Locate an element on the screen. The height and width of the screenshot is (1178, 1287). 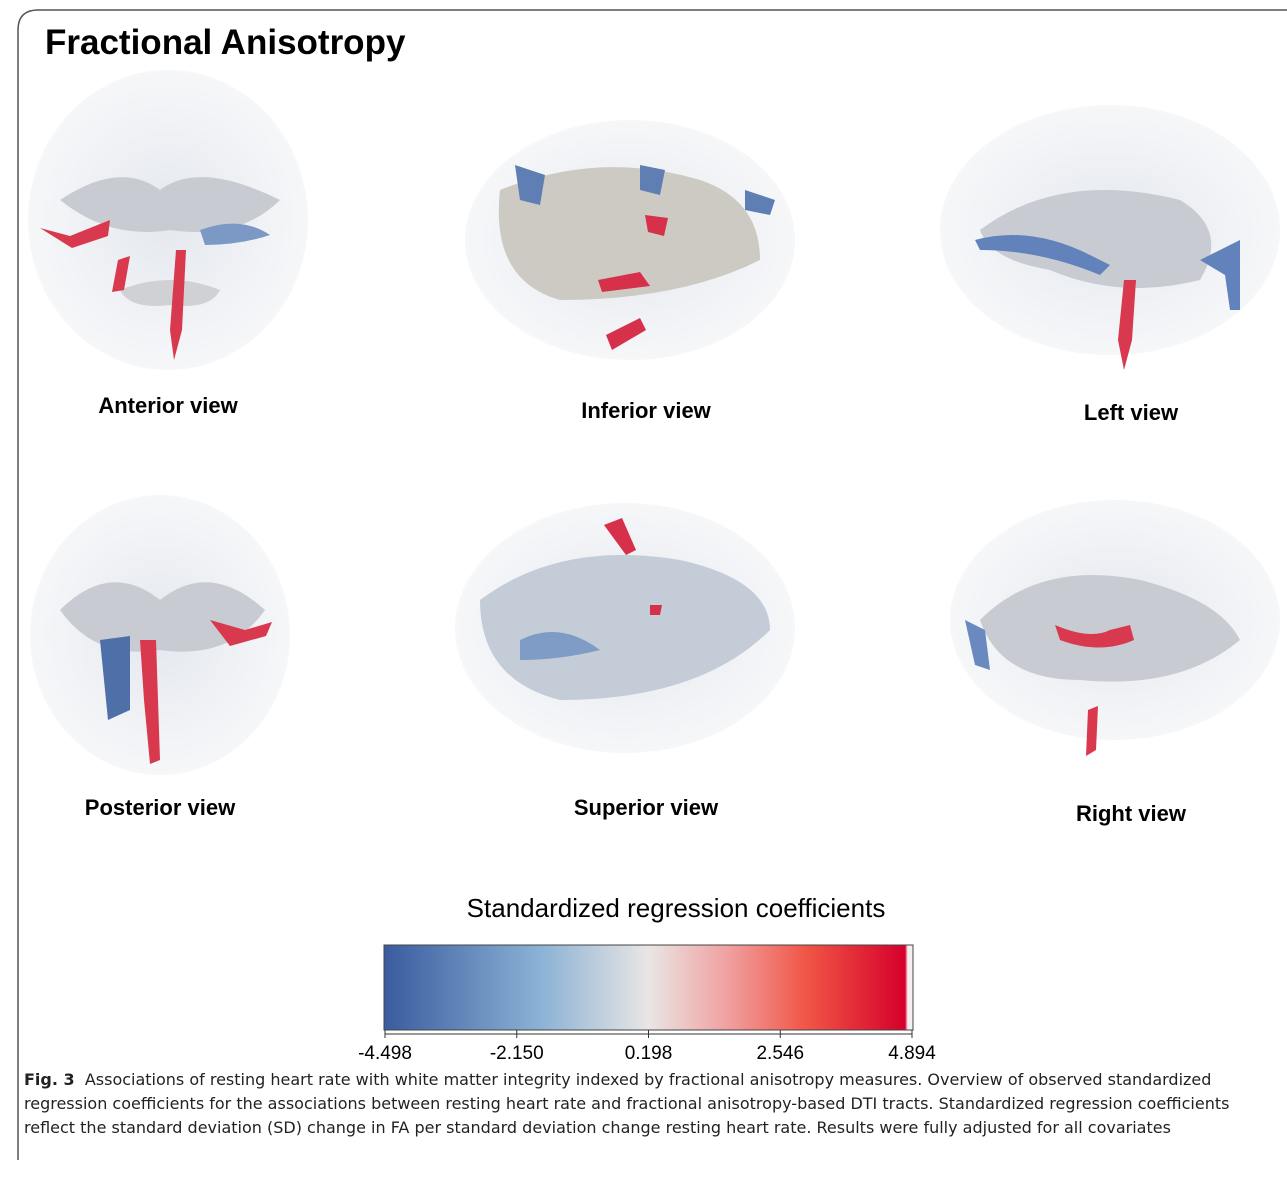
tick-label: 0.198 is located at coordinates (649, 1053).